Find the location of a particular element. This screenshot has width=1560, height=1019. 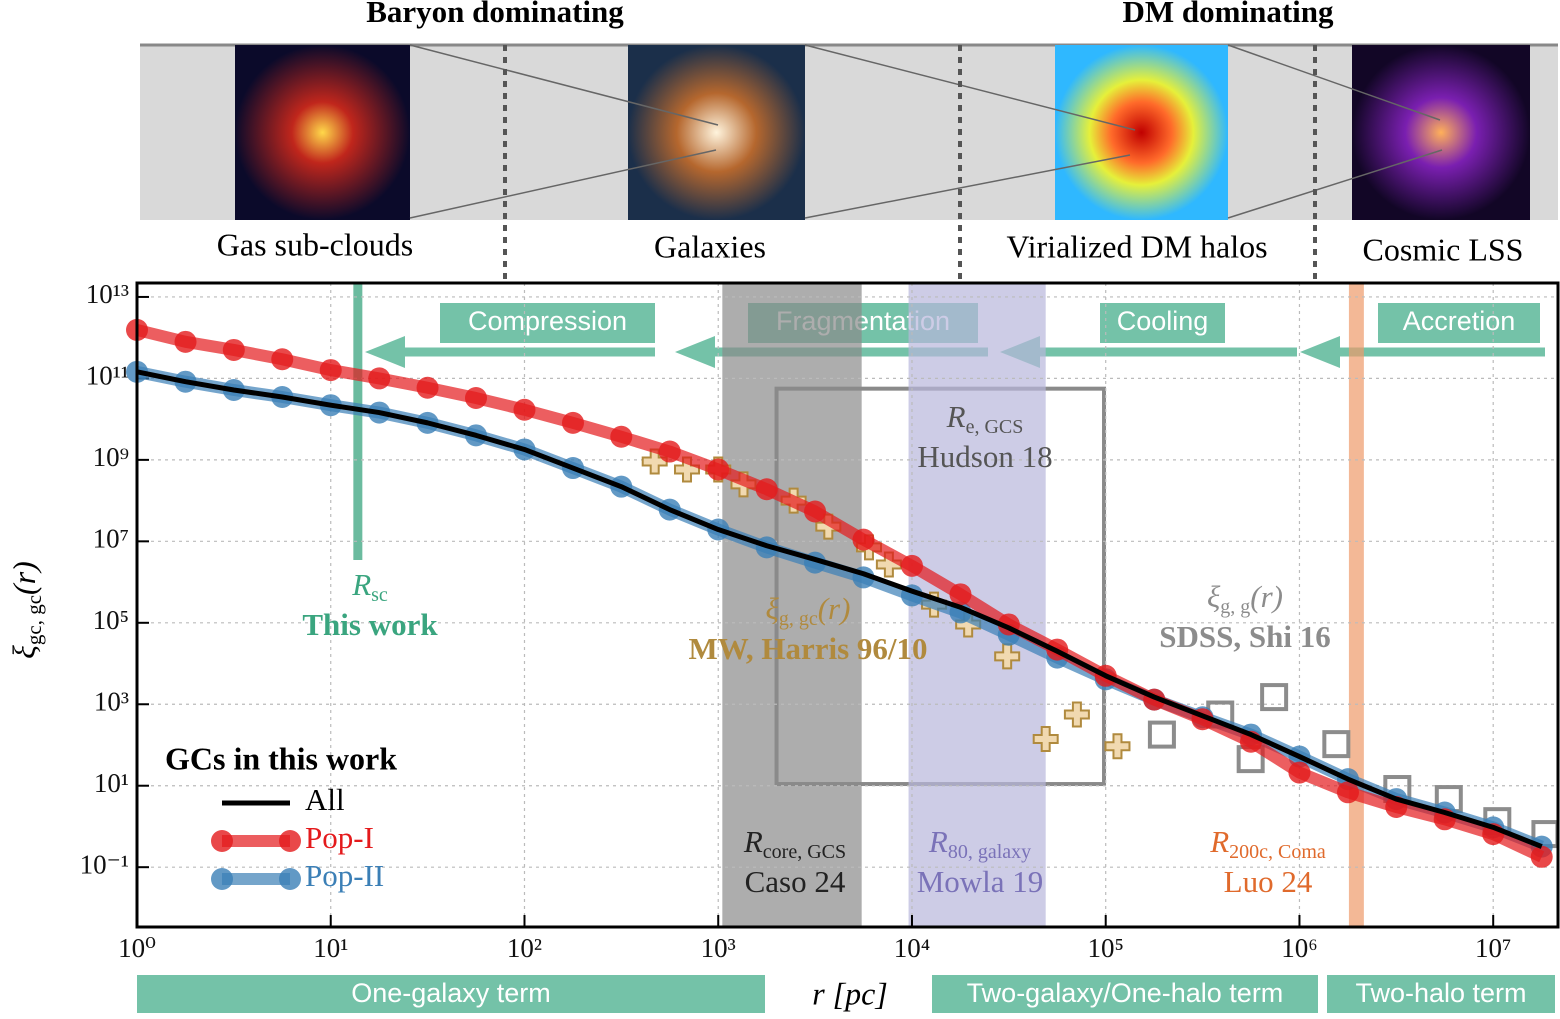

process-label: Compression is located at coordinates (547, 321).